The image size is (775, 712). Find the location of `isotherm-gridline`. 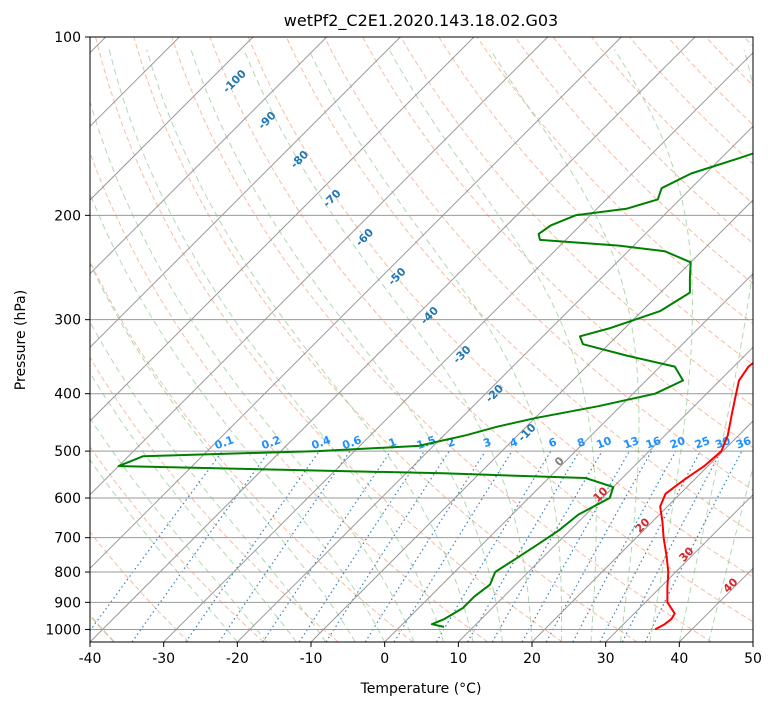

isotherm-gridline is located at coordinates (764, 339).